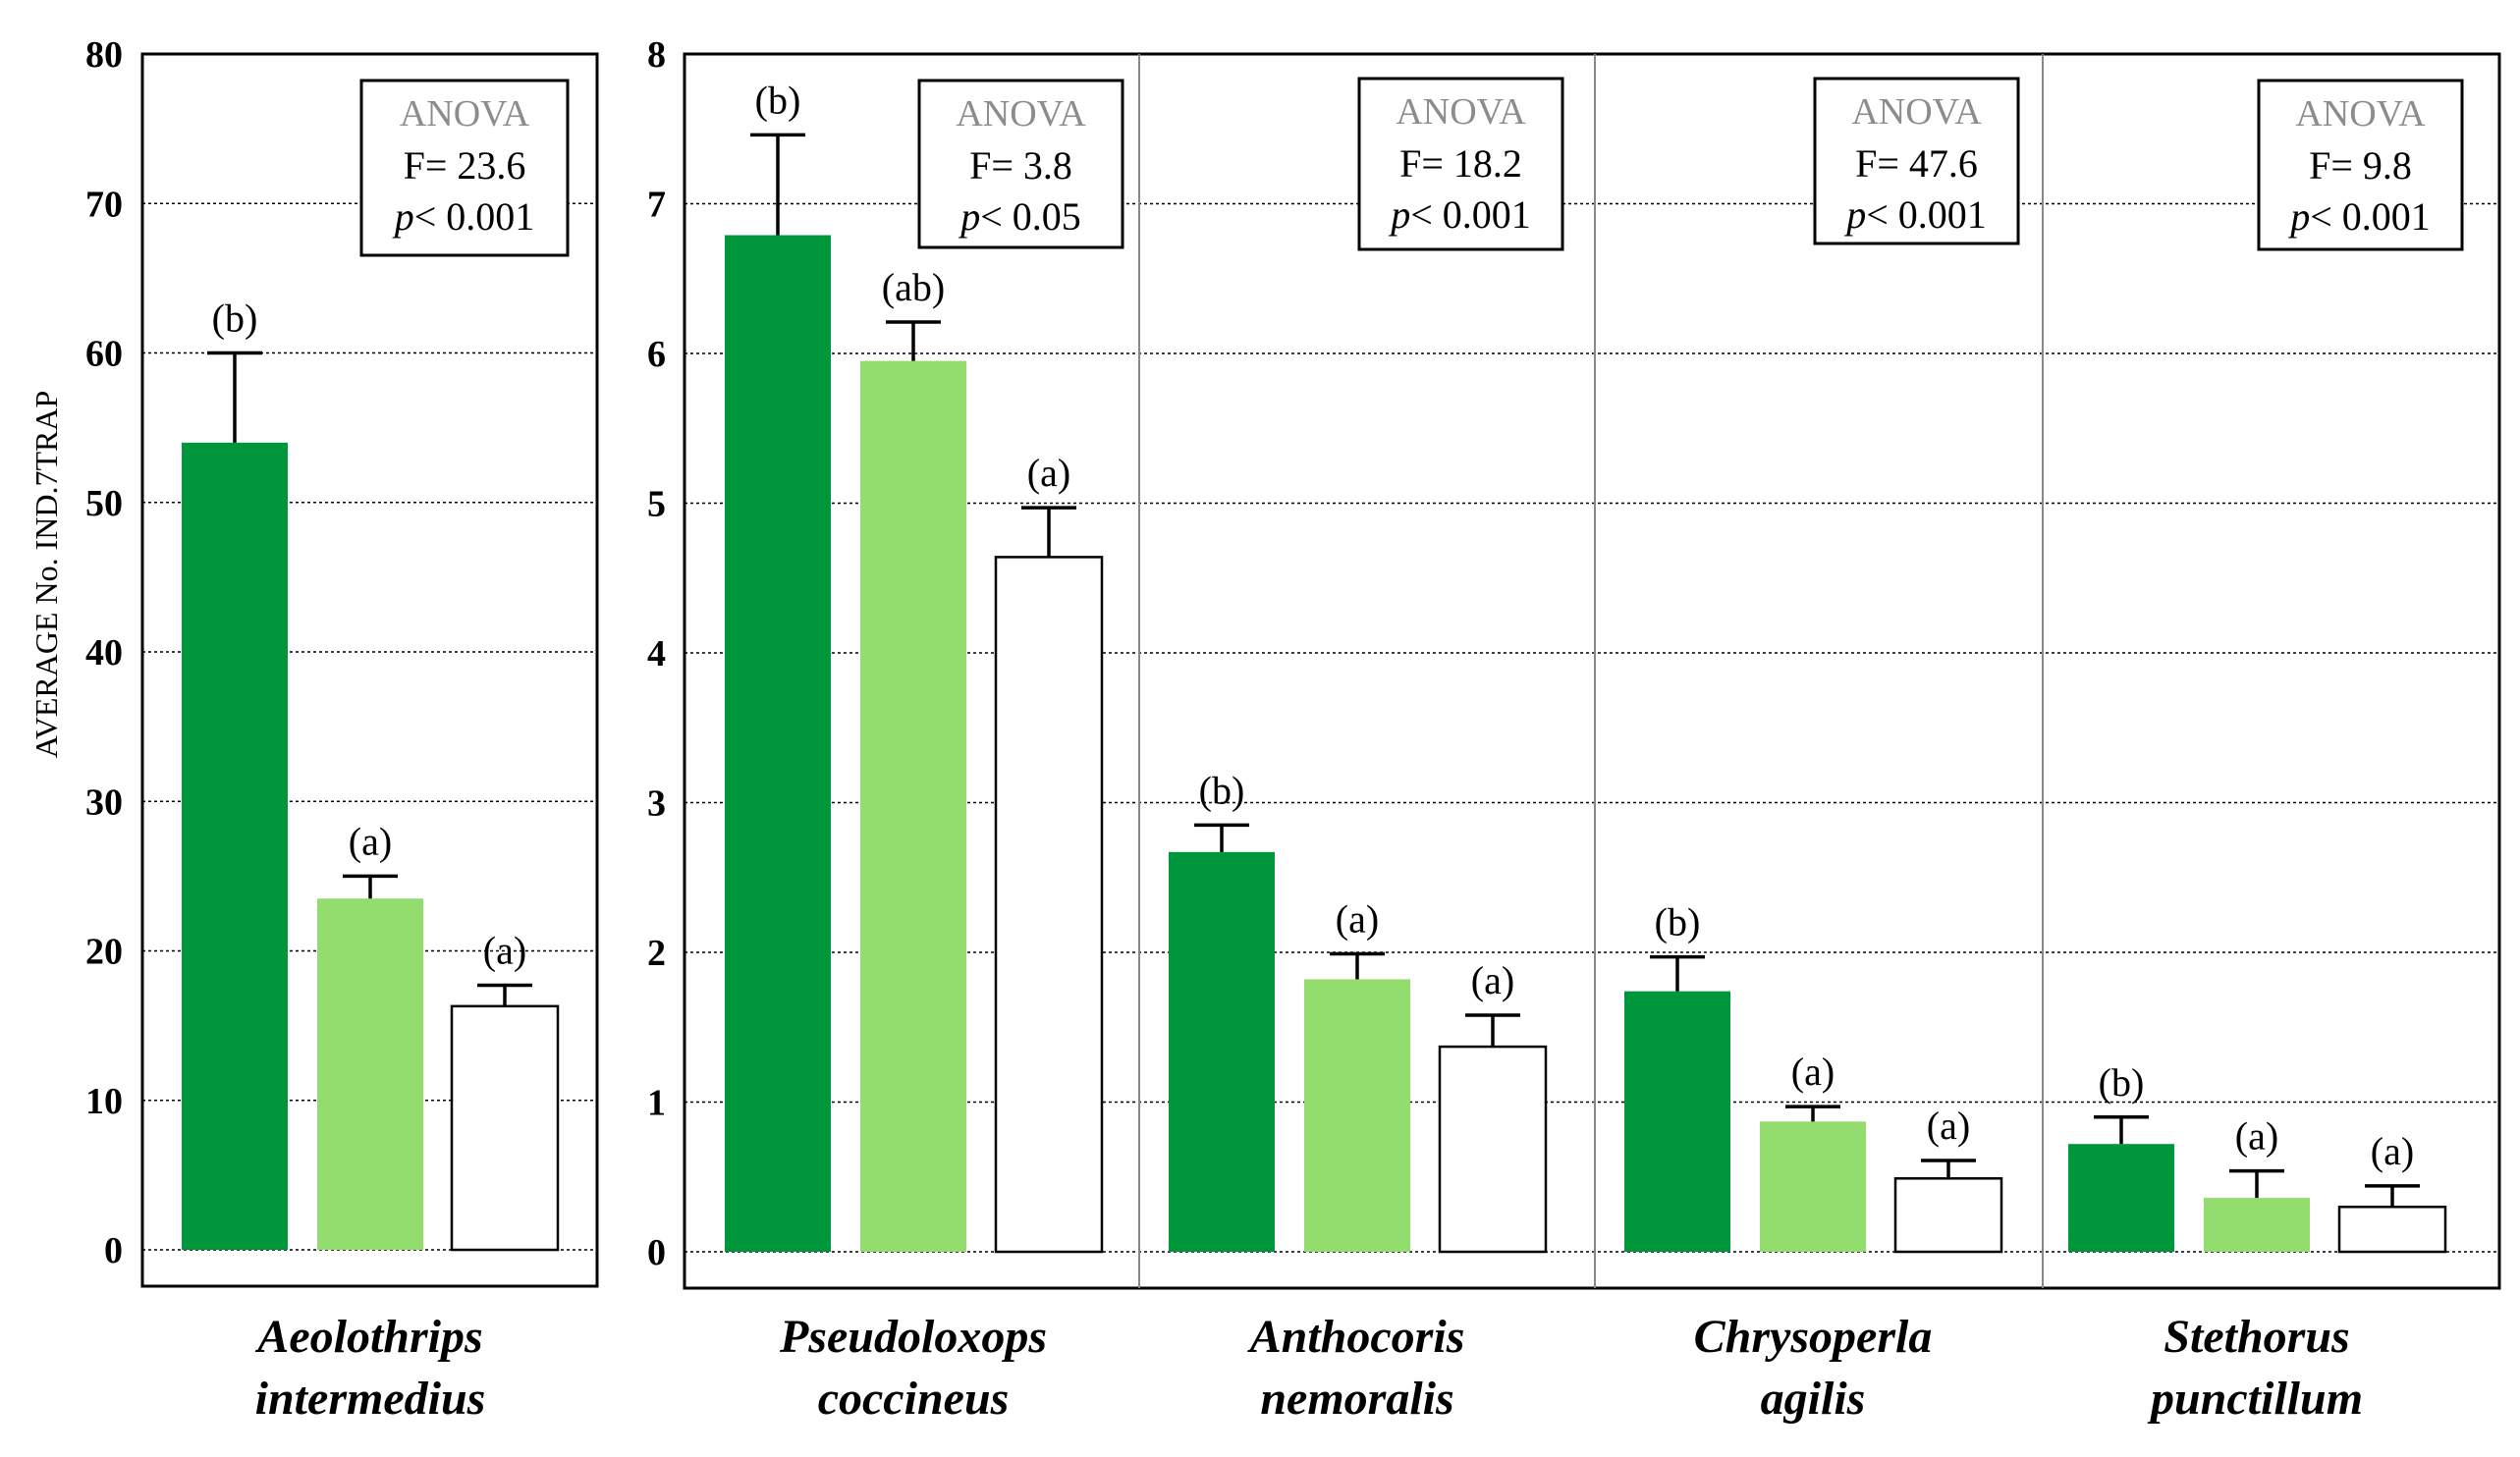  Describe the element at coordinates (2255, 1399) in the screenshot. I see `species-name-line2: punctillum` at that location.